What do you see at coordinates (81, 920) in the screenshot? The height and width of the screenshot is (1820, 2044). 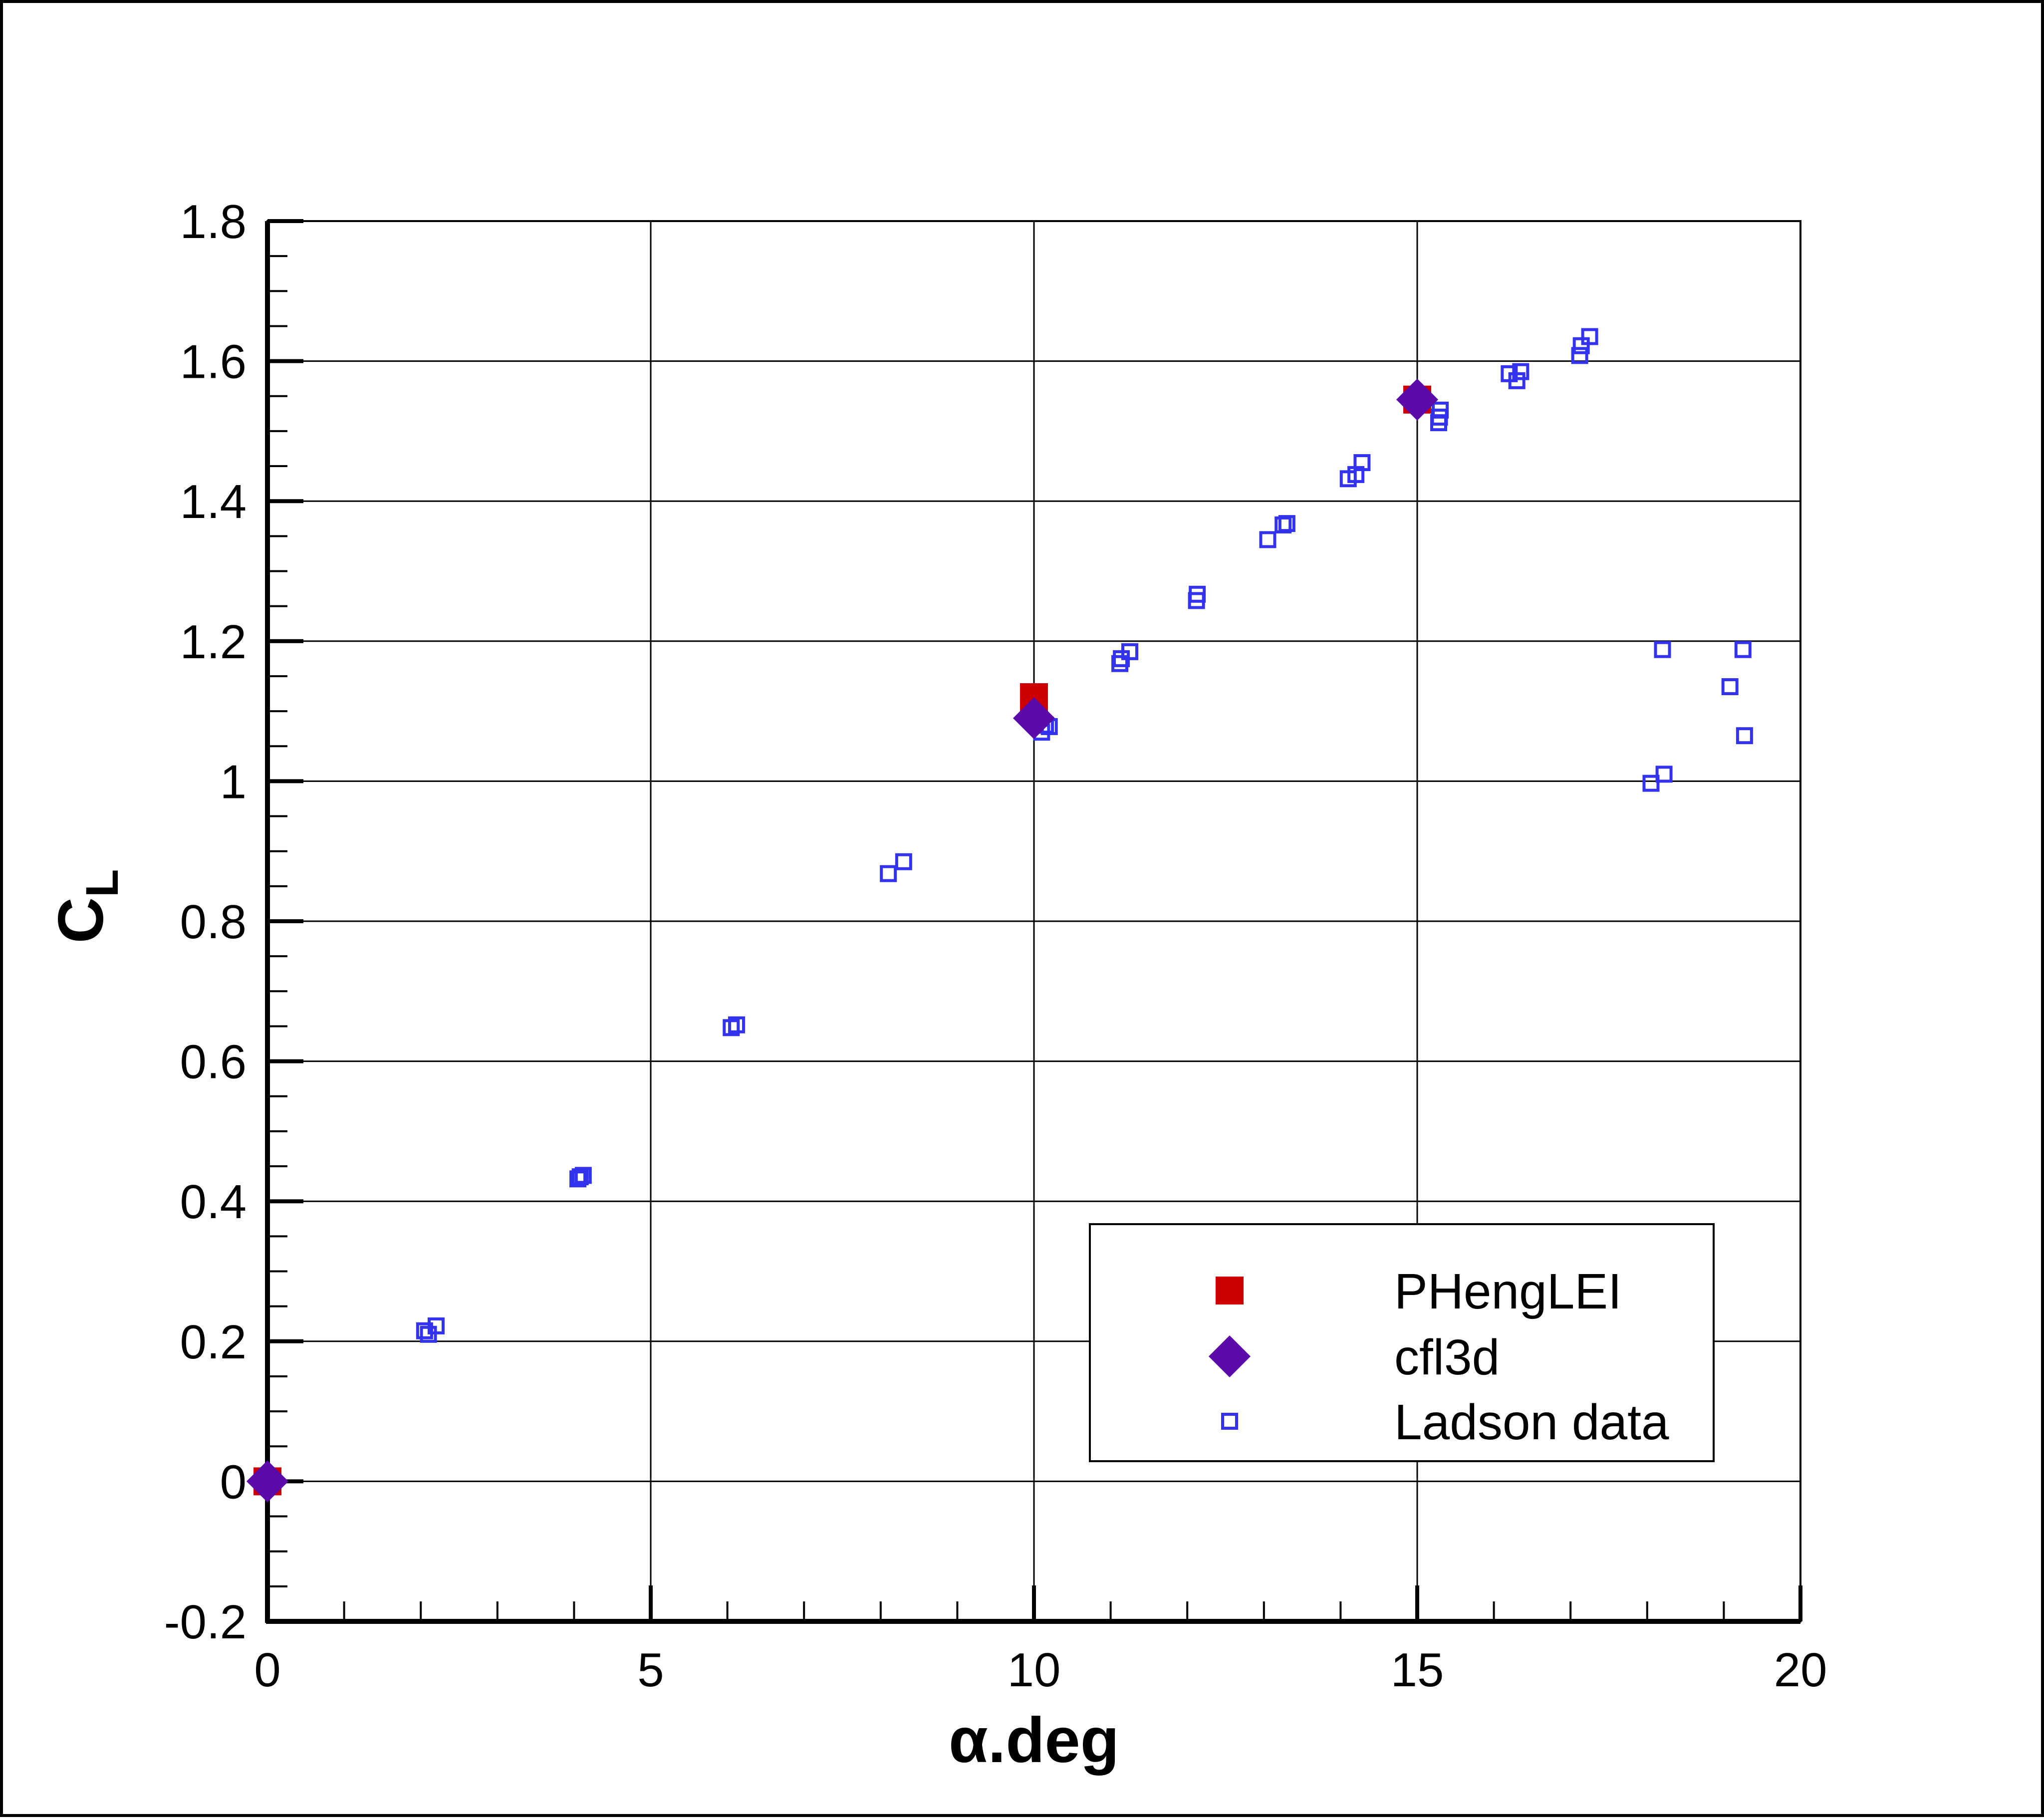 I see `y-axis-title-main: C` at bounding box center [81, 920].